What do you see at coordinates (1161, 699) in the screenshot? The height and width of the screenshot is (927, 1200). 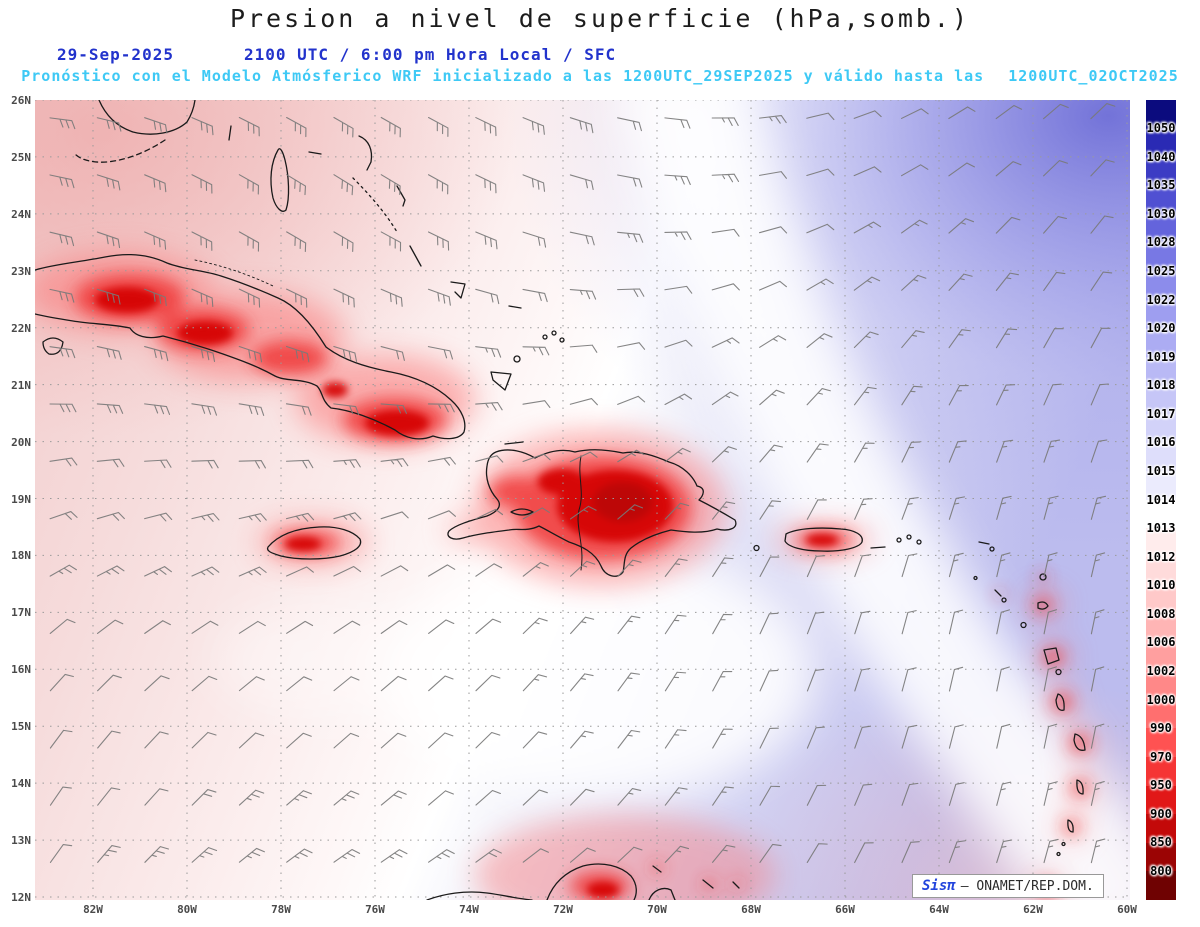 I see `colorbar-tick-label: 1000` at bounding box center [1161, 699].